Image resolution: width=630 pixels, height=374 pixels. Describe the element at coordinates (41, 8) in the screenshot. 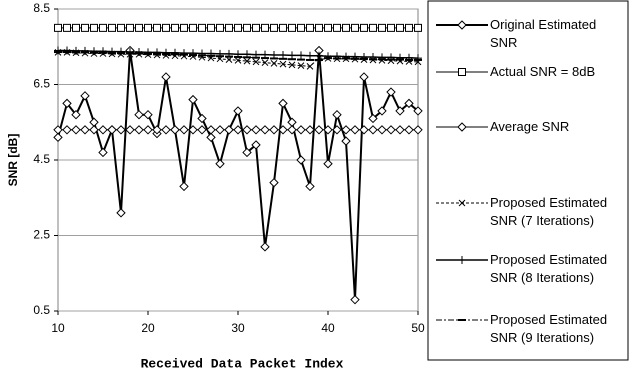

I see `y-tick-label: 8.5` at that location.